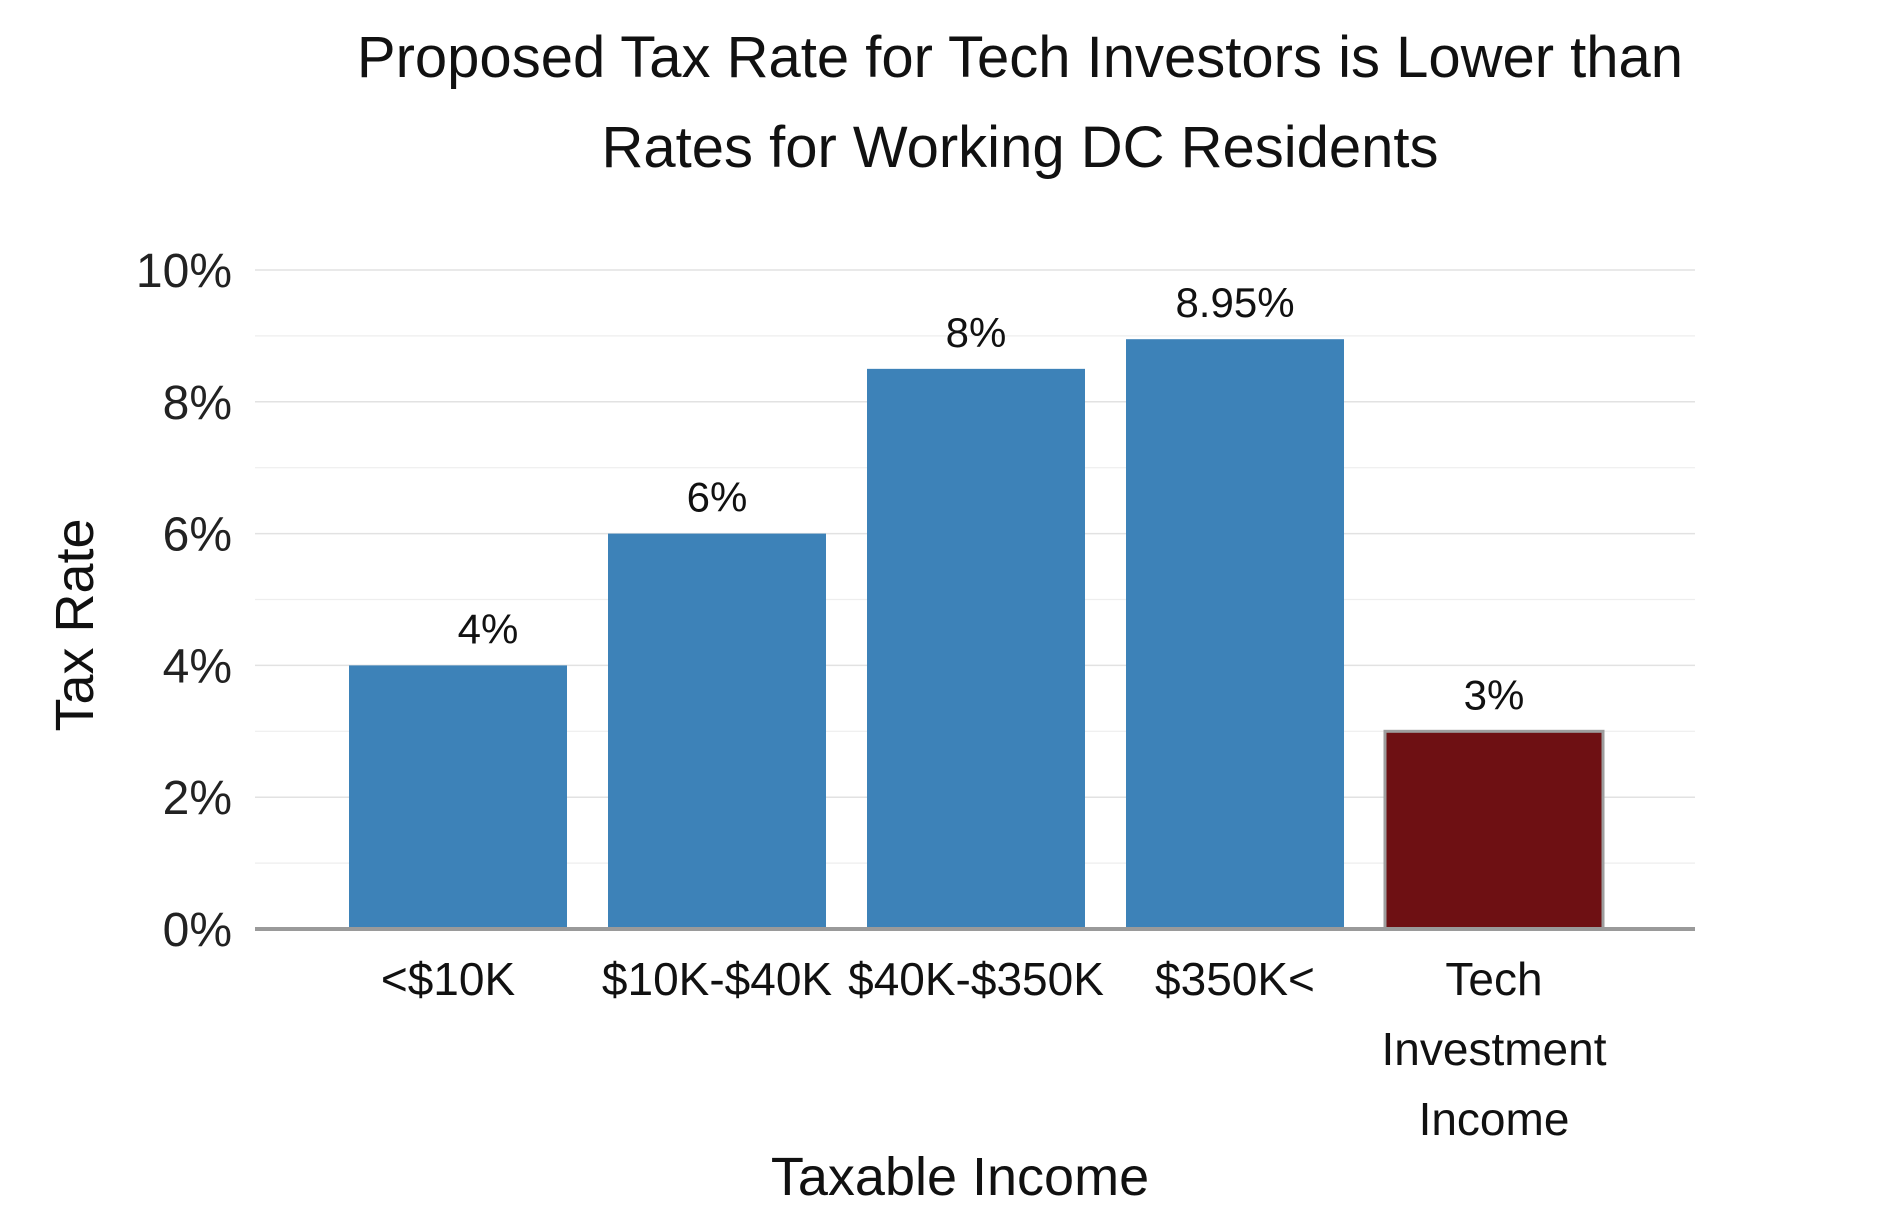 This screenshot has height=1222, width=1892. Describe the element at coordinates (197, 930) in the screenshot. I see `y-tick-label: 0%` at that location.